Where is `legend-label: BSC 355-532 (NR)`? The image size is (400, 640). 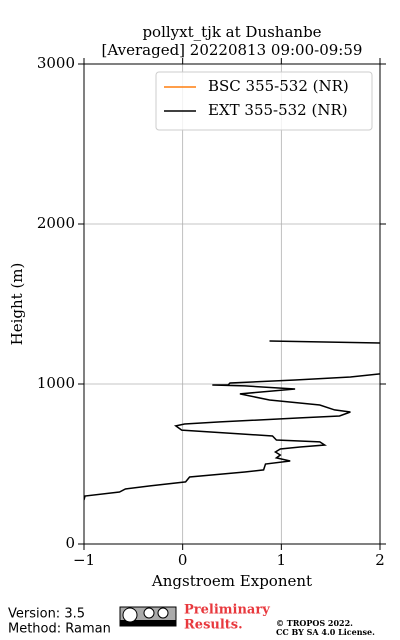
legend-label: BSC 355-532 (NR) is located at coordinates (278, 86).